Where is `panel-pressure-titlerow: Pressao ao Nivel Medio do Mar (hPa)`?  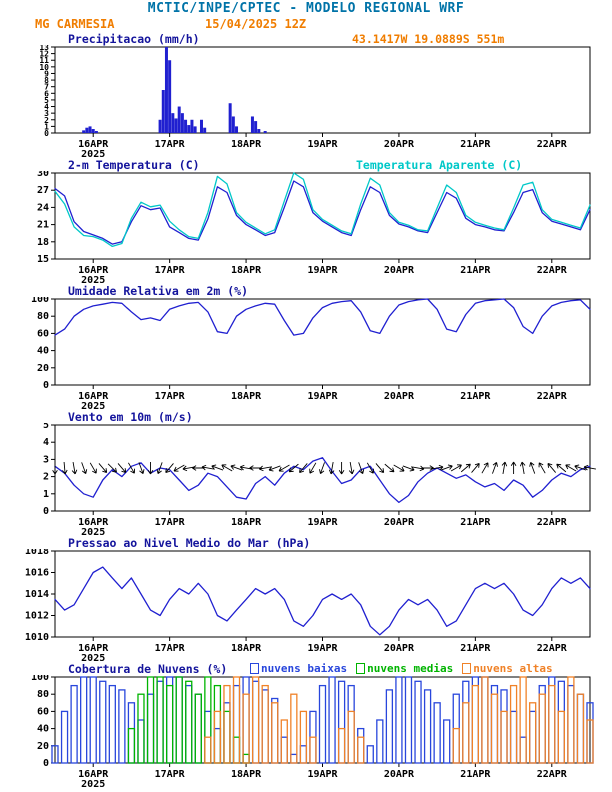
panel-pressure-titlerow: Pressao ao Nivel Medio do Mar (hPa) is located at coordinates (306, 543).